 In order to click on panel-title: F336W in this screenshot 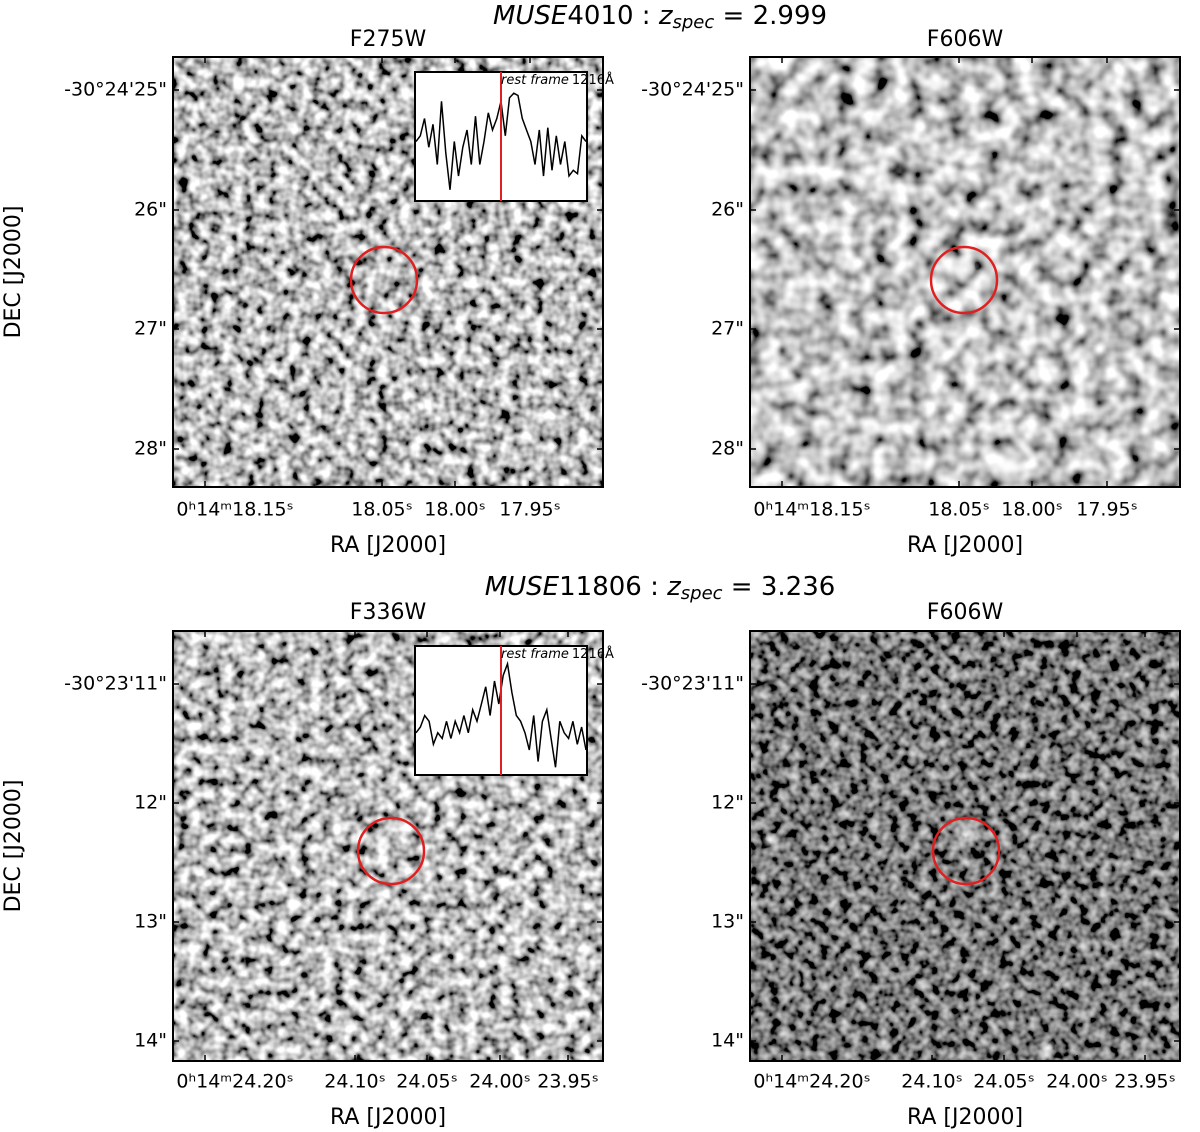, I will do `click(388, 612)`.